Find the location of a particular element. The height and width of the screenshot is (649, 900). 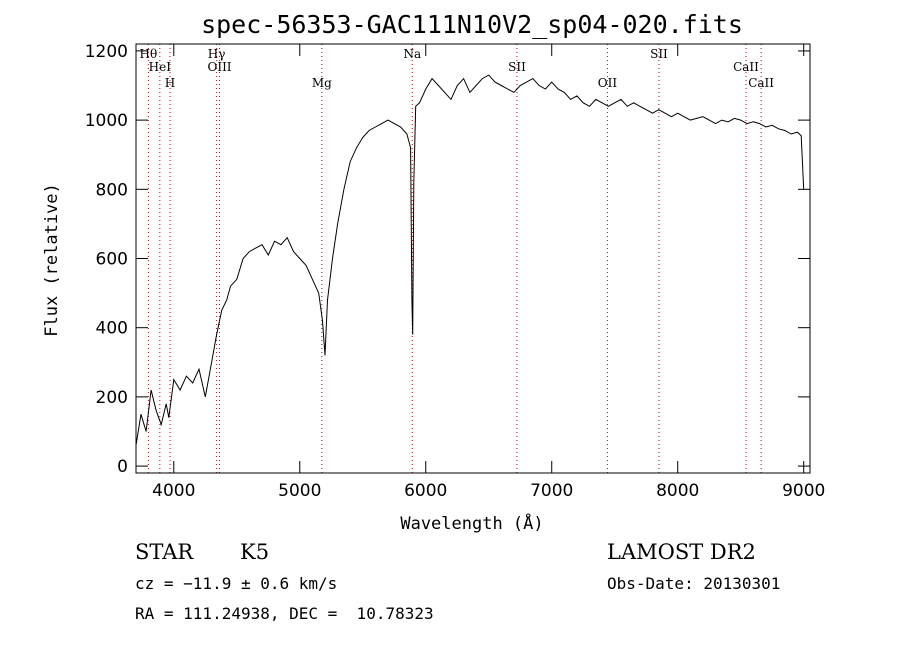

spectral-line-label: OIII is located at coordinates (219, 67).